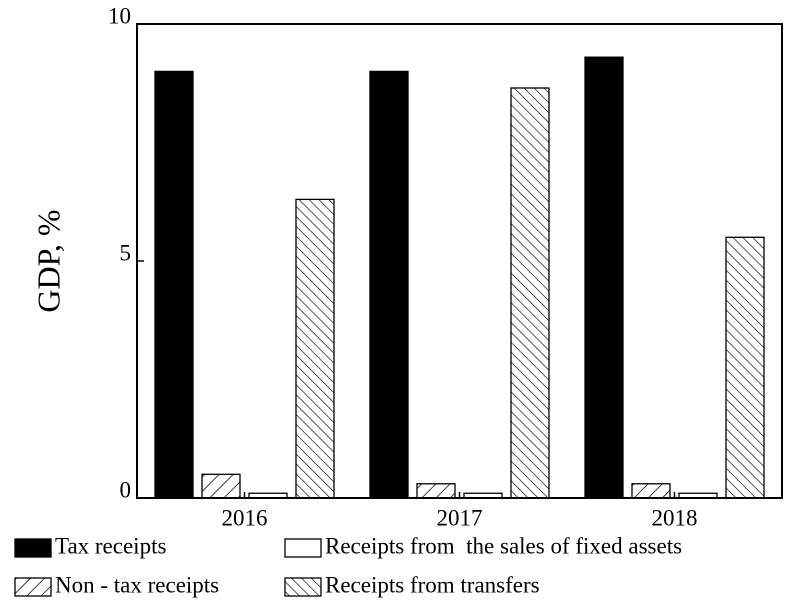  I want to click on y-tick-label: 10, so click(119, 15).